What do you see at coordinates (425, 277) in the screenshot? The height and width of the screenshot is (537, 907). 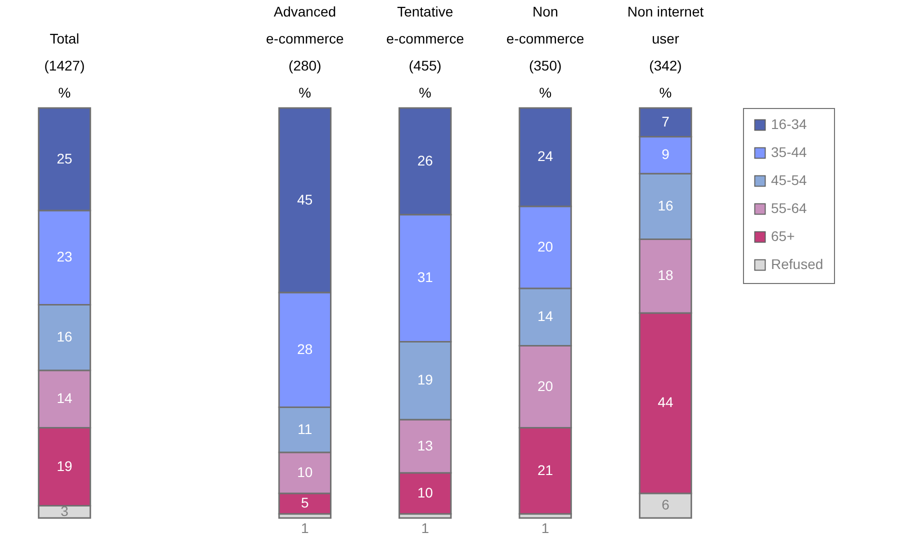 I see `data-label: 31` at bounding box center [425, 277].